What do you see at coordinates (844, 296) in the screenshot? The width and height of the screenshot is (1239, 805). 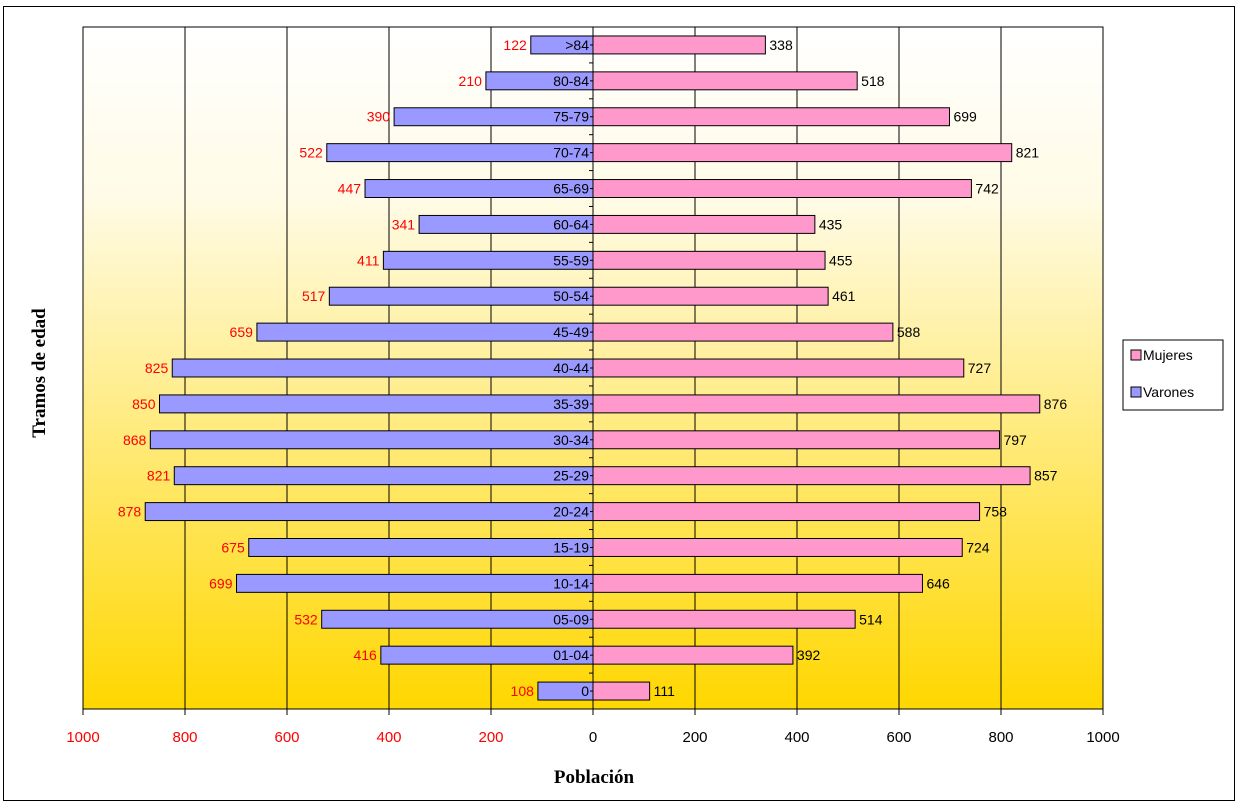 I see `value-label-mujeres: 461` at bounding box center [844, 296].